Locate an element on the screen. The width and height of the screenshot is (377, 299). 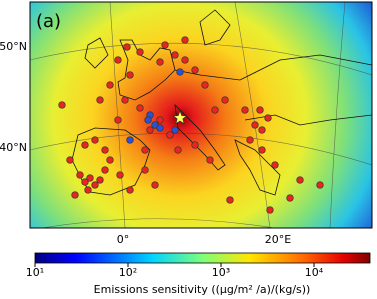
colorbar-tick-label: 10¹ is located at coordinates (35, 272).